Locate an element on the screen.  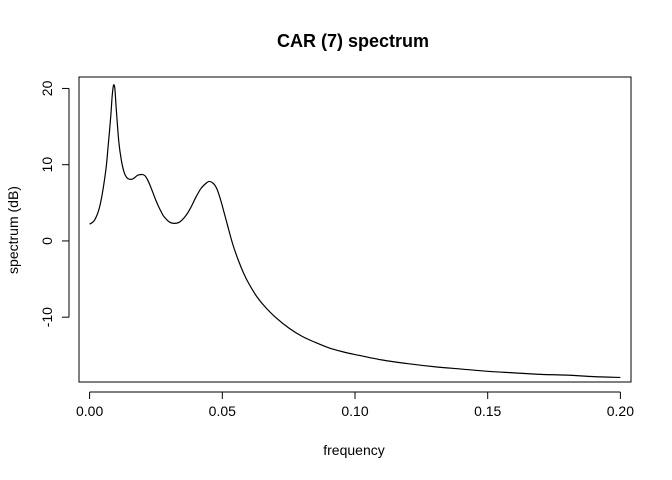
y-tick-label: -10 is located at coordinates (47, 317).